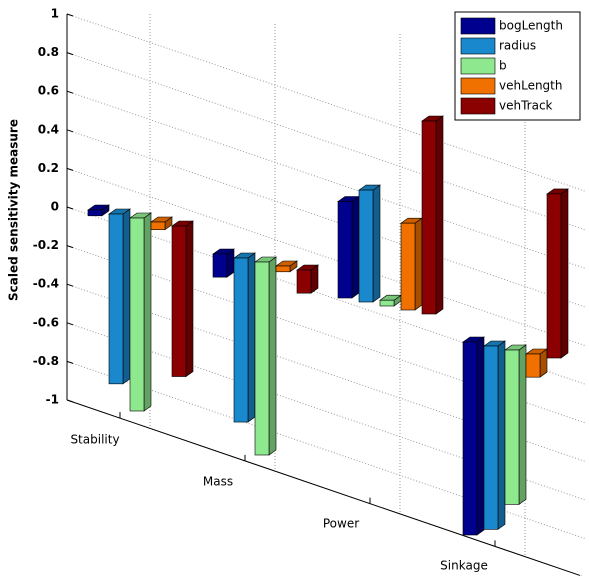 This screenshot has height=576, width=589. What do you see at coordinates (55, 14) in the screenshot?
I see `y-tick-label: 1` at bounding box center [55, 14].